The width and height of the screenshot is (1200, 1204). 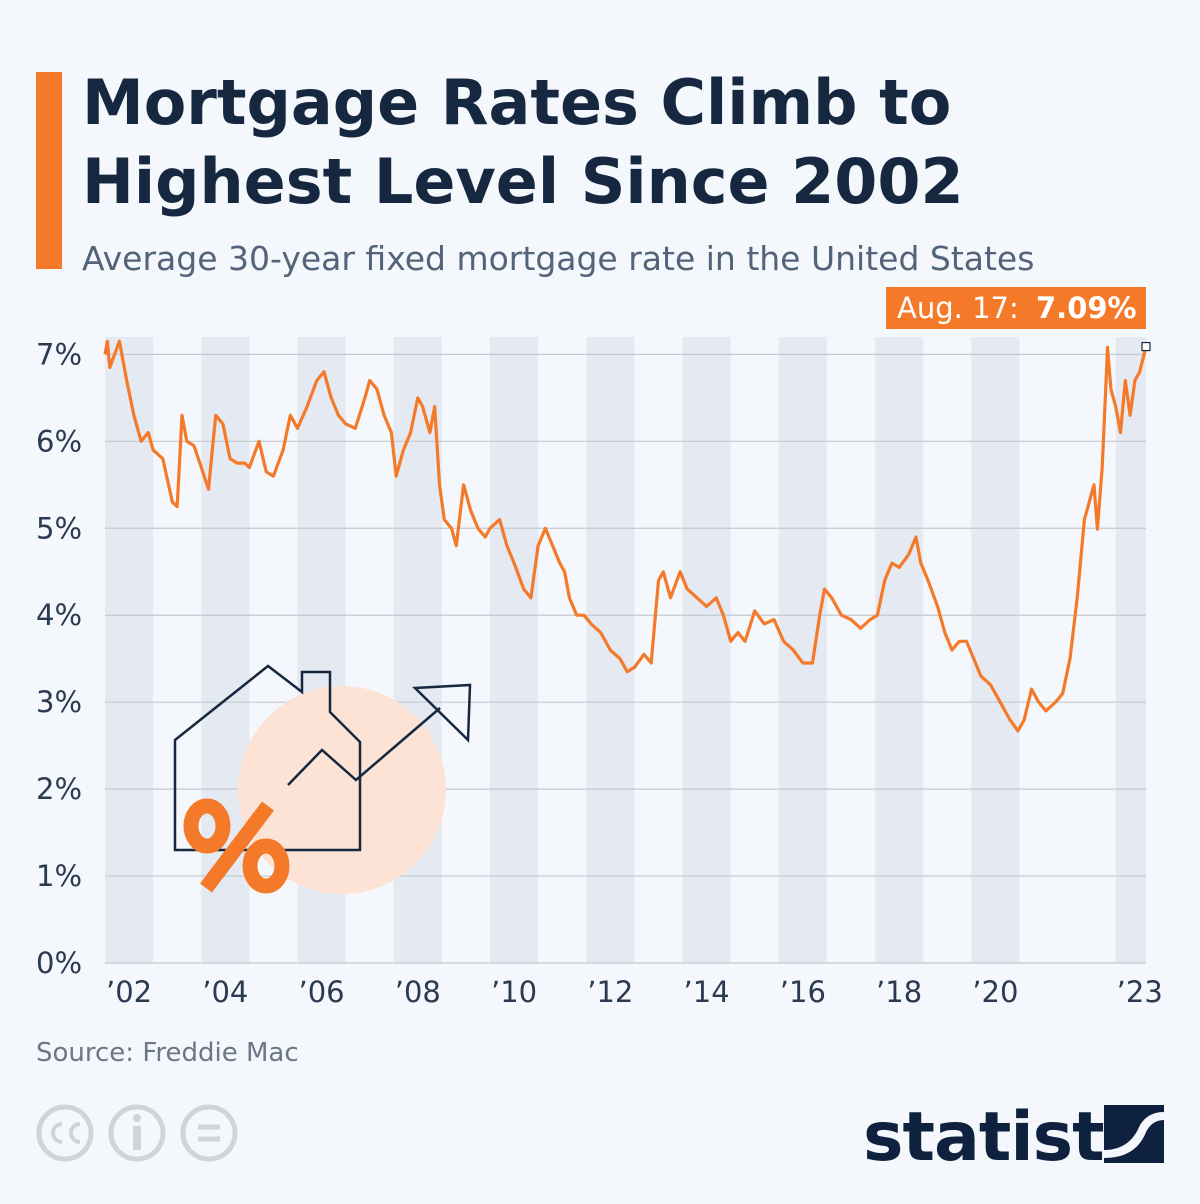 What do you see at coordinates (803, 992) in the screenshot?
I see `x-tick-label: ’16` at bounding box center [803, 992].